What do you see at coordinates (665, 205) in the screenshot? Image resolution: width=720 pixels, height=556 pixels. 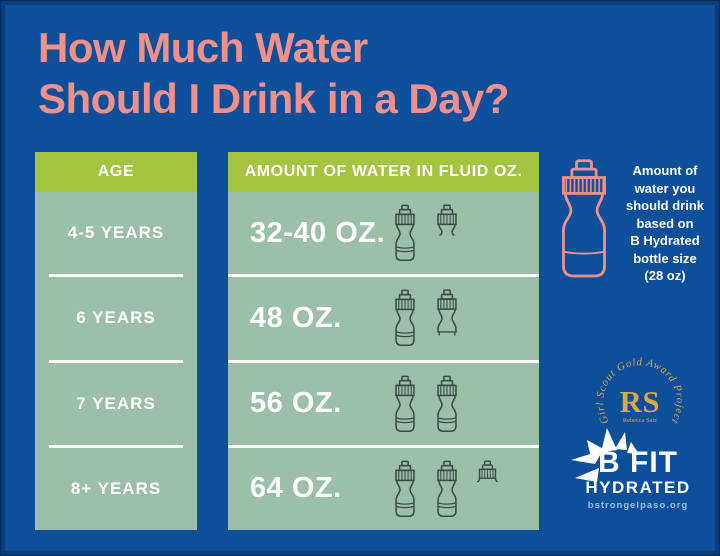 I see `note-line: should drink` at bounding box center [665, 205].